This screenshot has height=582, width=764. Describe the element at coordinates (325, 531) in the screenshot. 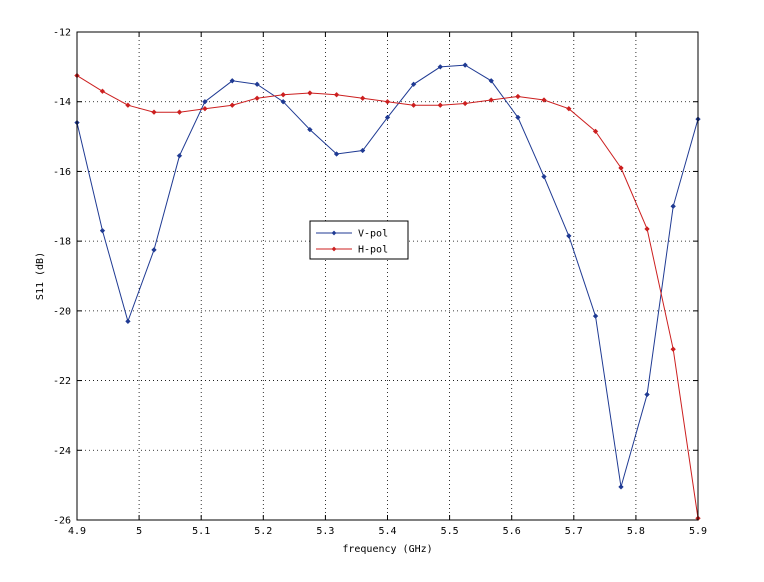

I see `x-tick-label: 5.3` at that location.